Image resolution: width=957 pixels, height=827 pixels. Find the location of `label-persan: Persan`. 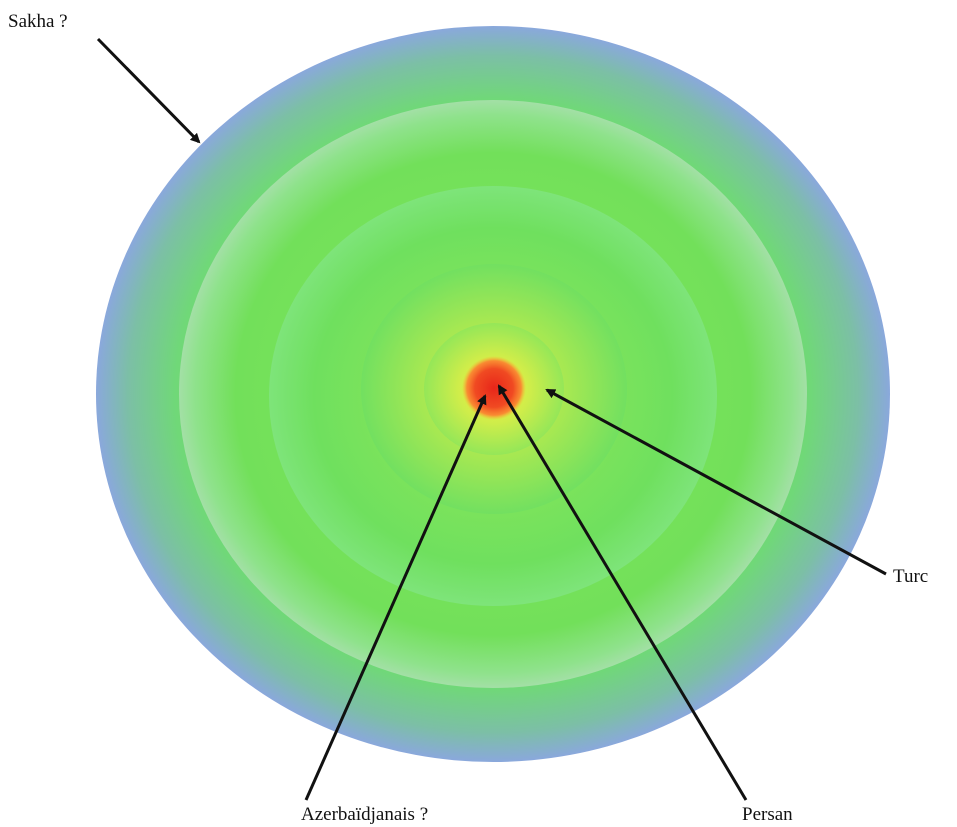

label-persan: Persan is located at coordinates (767, 814).